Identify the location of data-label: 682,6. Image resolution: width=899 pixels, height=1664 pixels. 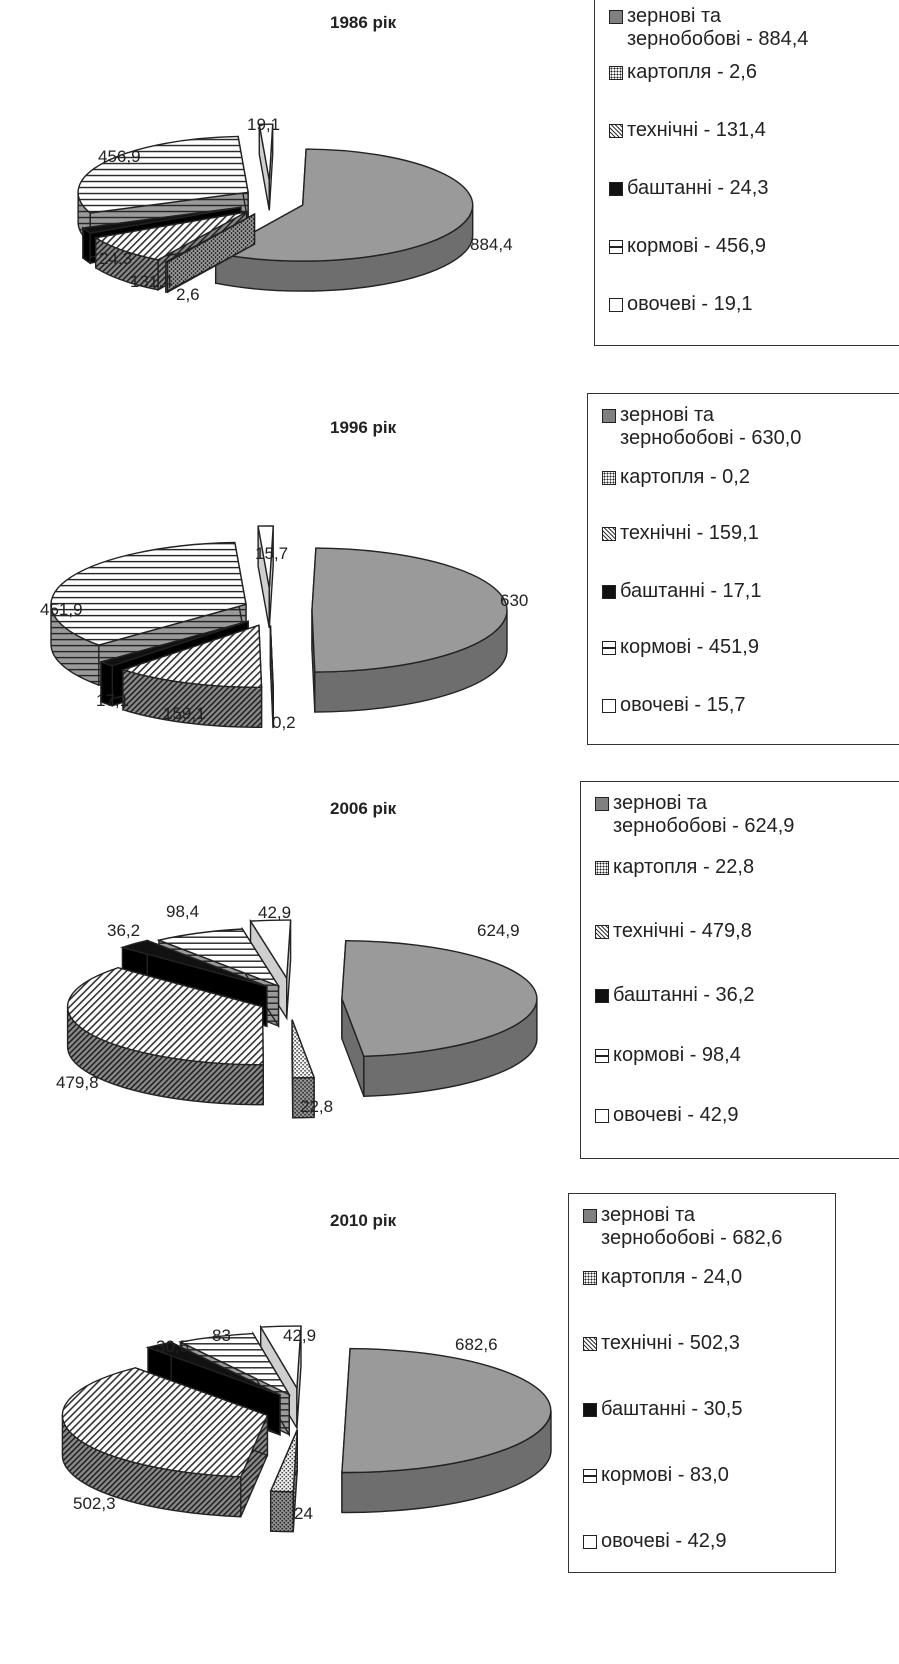
(476, 1344).